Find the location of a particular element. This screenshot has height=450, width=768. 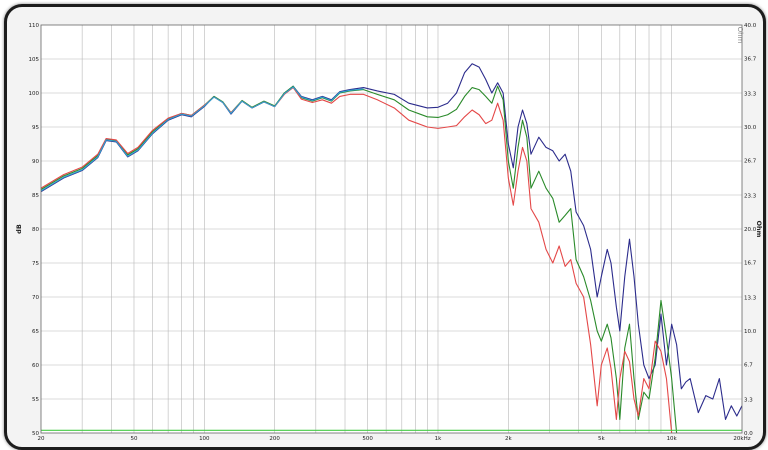

y-tick-label: 50 is located at coordinates (35, 434).